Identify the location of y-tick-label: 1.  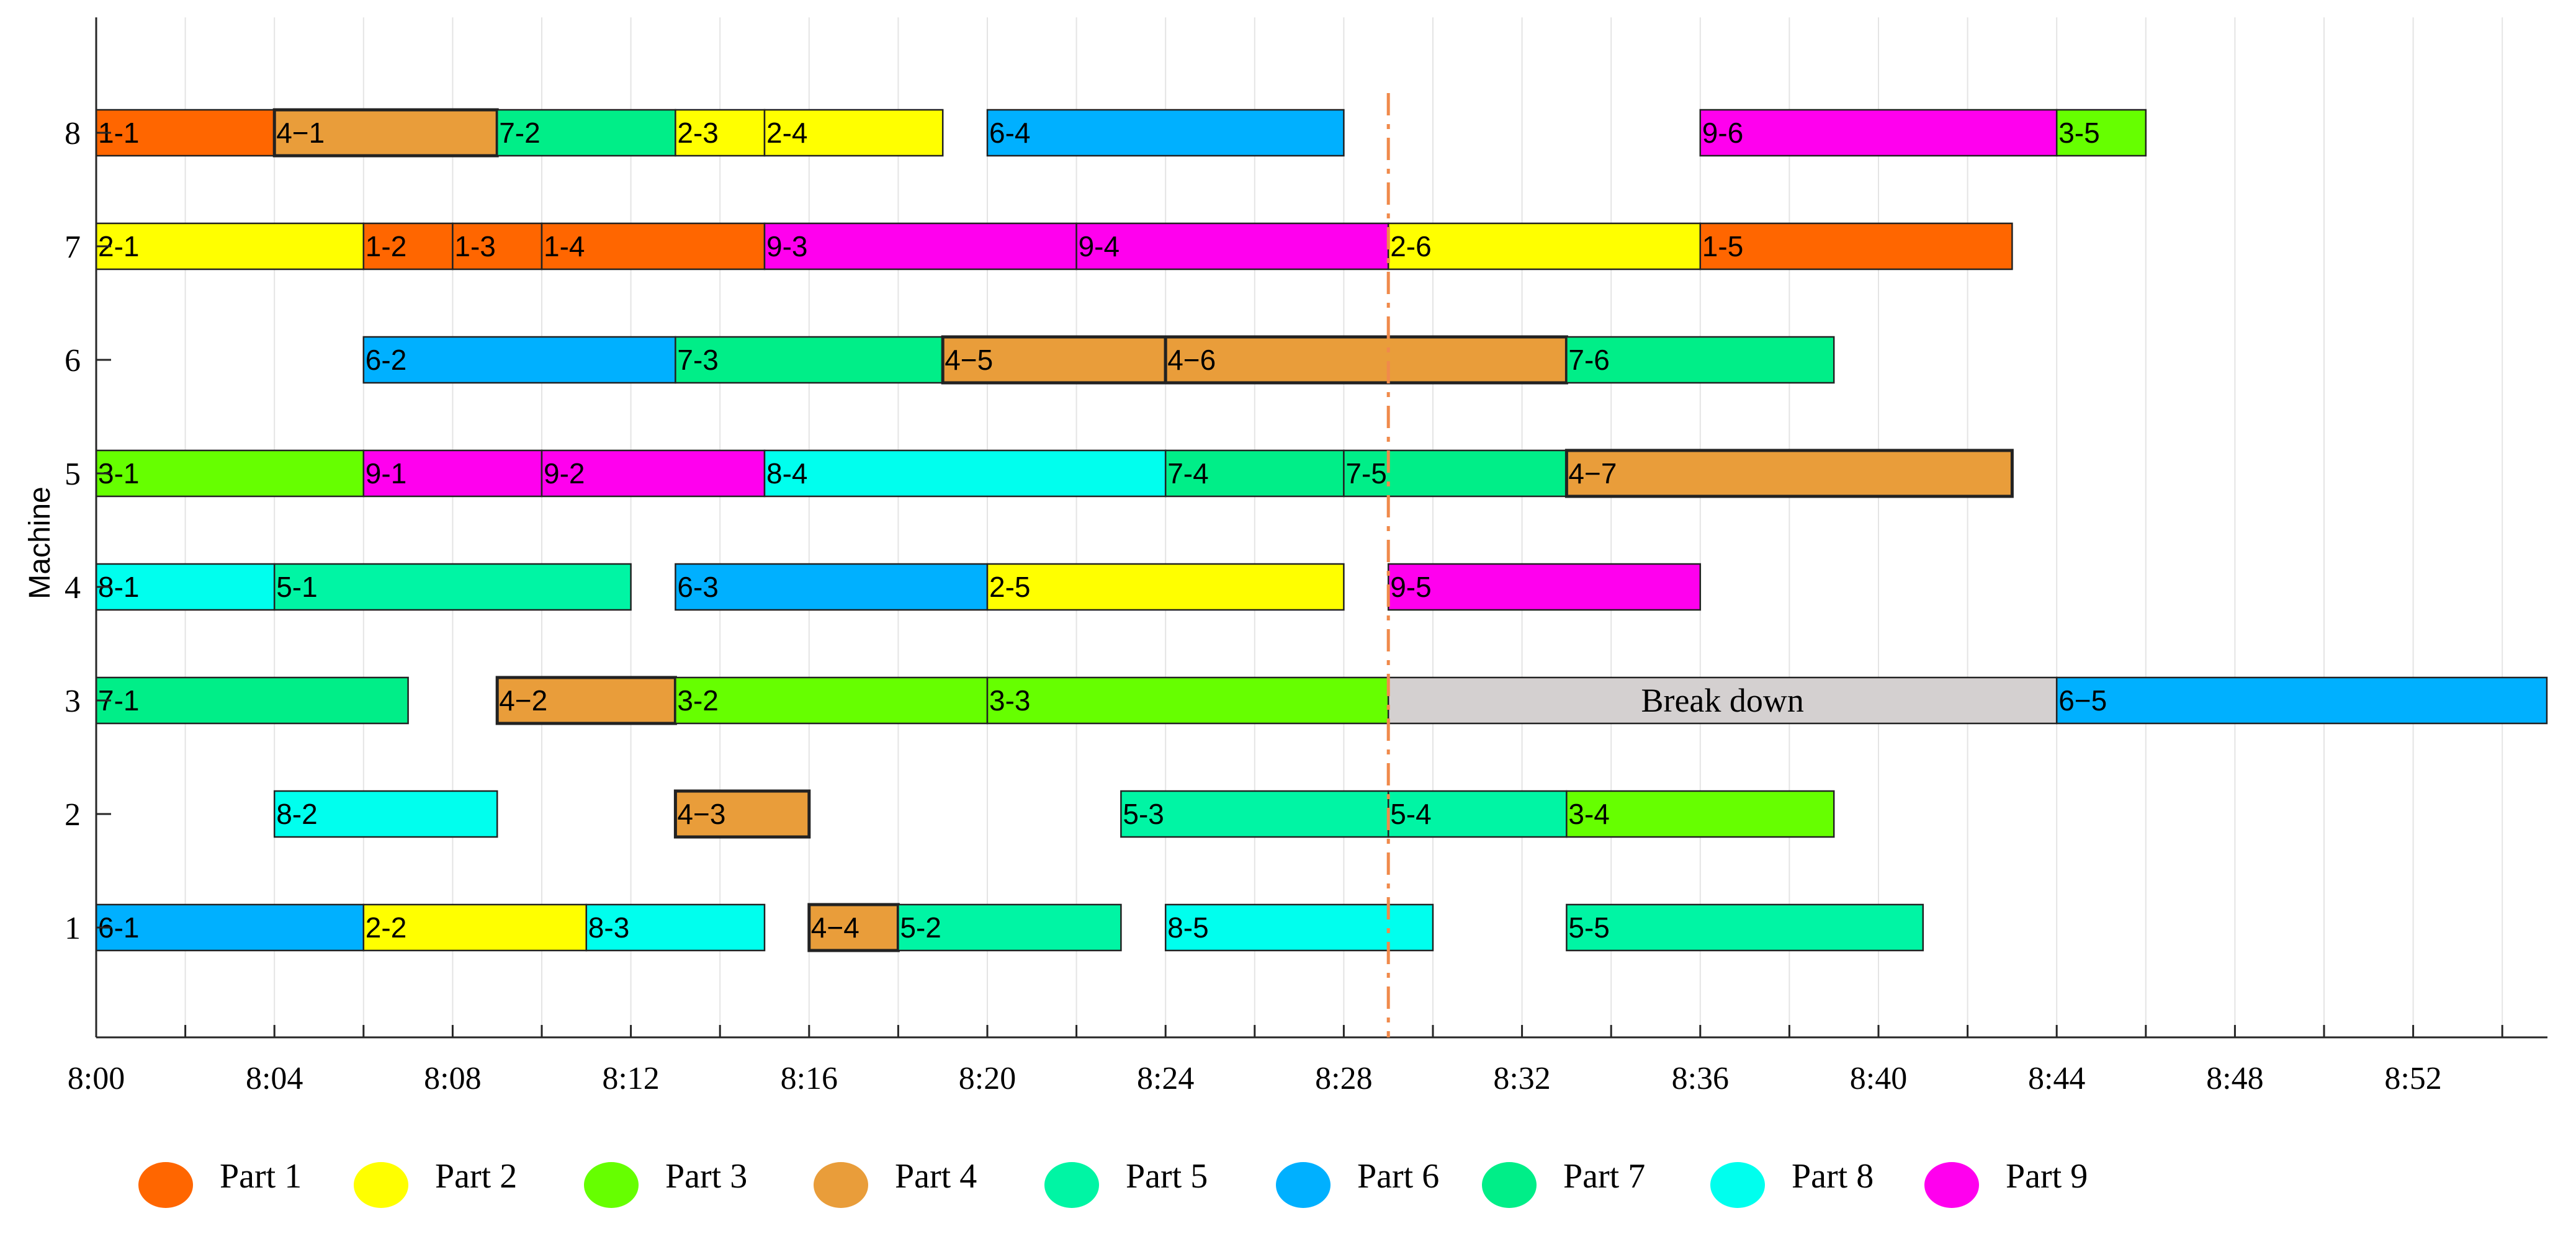
(73, 928).